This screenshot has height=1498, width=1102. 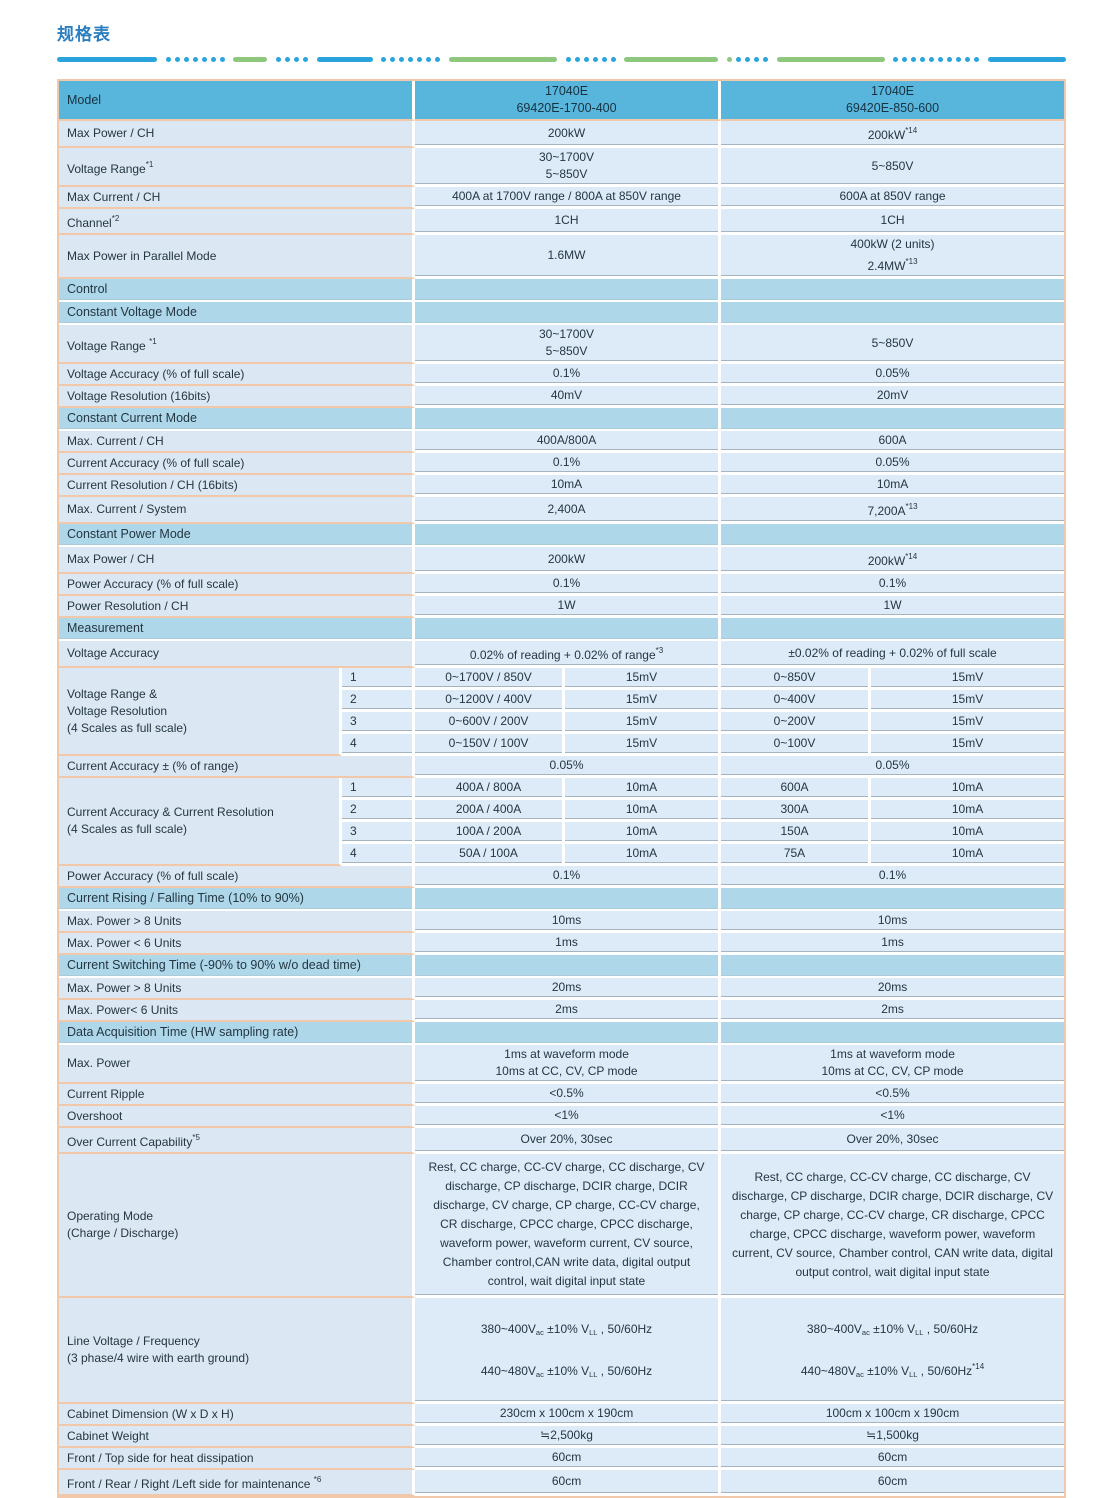 What do you see at coordinates (237, 1064) in the screenshot?
I see `row-label: Max. Power` at bounding box center [237, 1064].